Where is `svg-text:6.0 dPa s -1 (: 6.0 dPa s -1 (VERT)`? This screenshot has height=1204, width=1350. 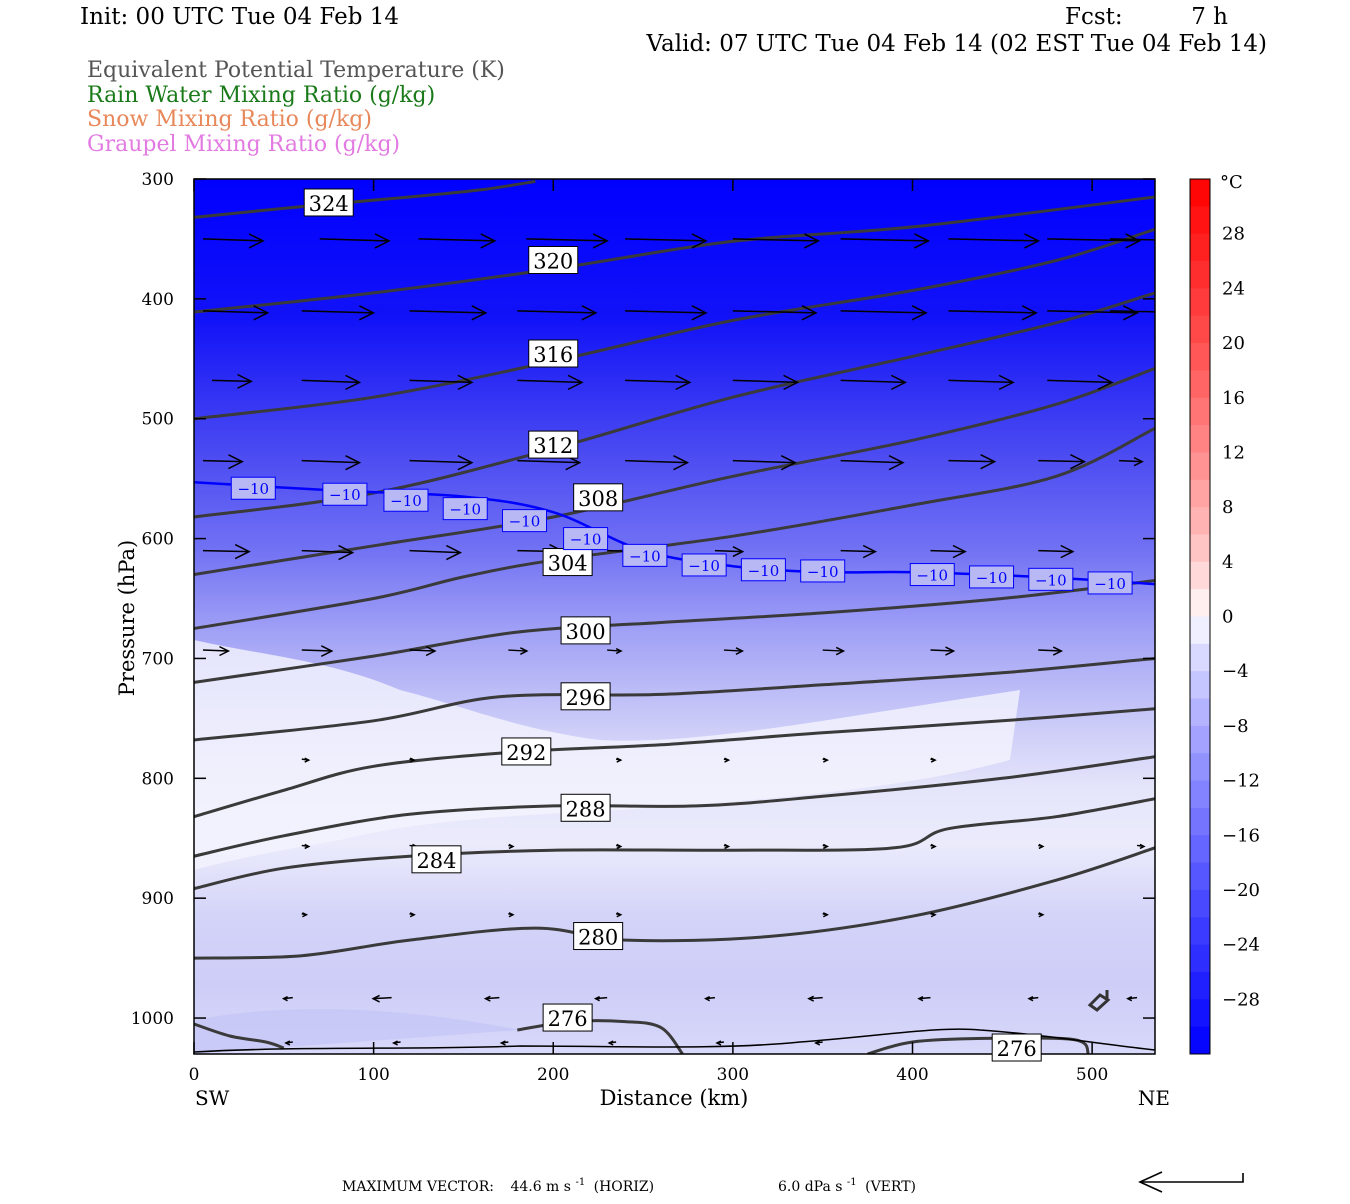 svg-text:6.0 dPa s -1 (: 6.0 dPa s -1 (VERT) is located at coordinates (847, 1184).